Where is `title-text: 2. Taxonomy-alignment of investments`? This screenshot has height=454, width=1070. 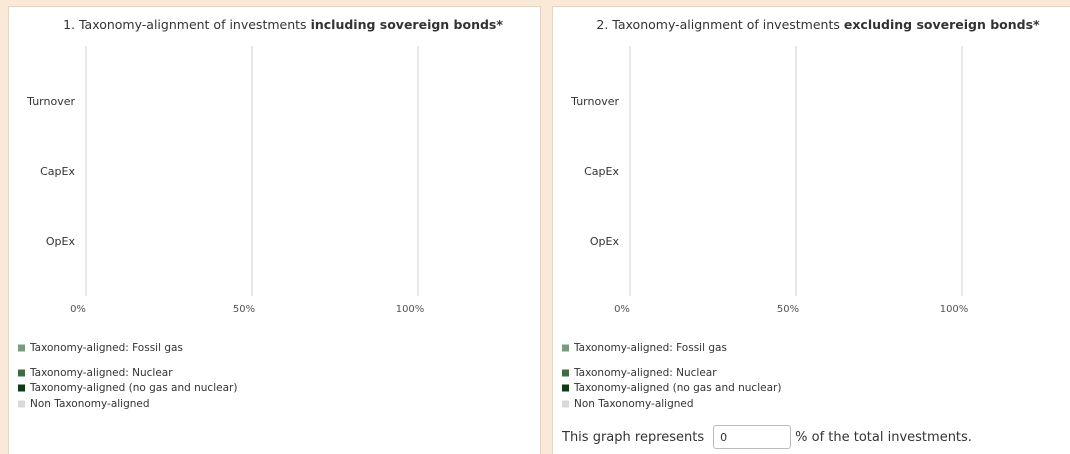 title-text: 2. Taxonomy-alignment of investments is located at coordinates (717, 24).